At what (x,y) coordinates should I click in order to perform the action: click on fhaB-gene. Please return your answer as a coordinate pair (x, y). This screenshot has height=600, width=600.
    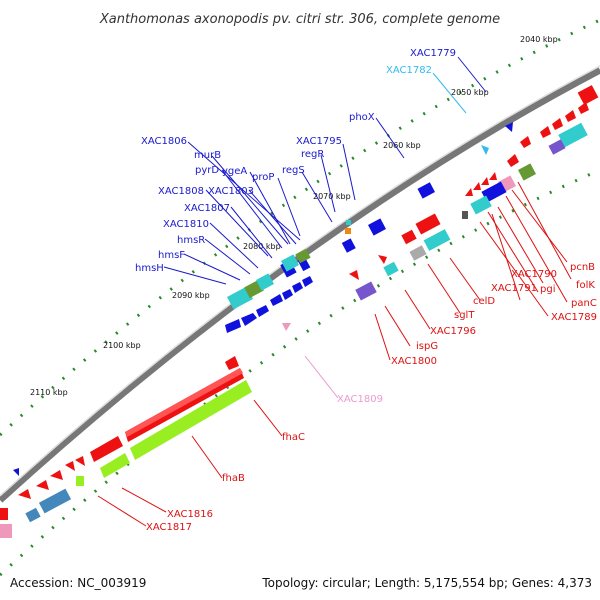
    Looking at the image, I should click on (191, 420).